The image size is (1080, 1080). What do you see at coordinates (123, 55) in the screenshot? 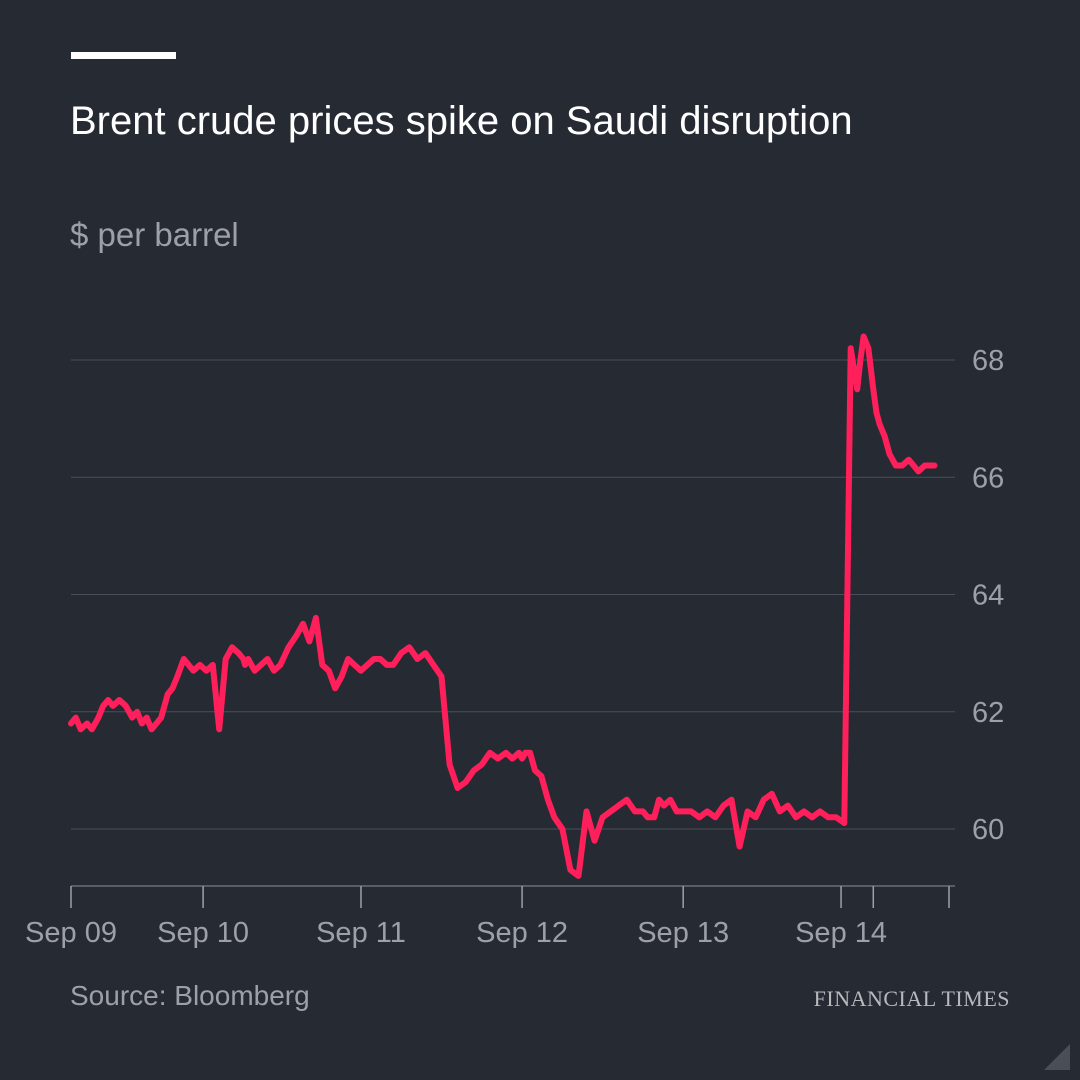
I see `title-accent-rule` at bounding box center [123, 55].